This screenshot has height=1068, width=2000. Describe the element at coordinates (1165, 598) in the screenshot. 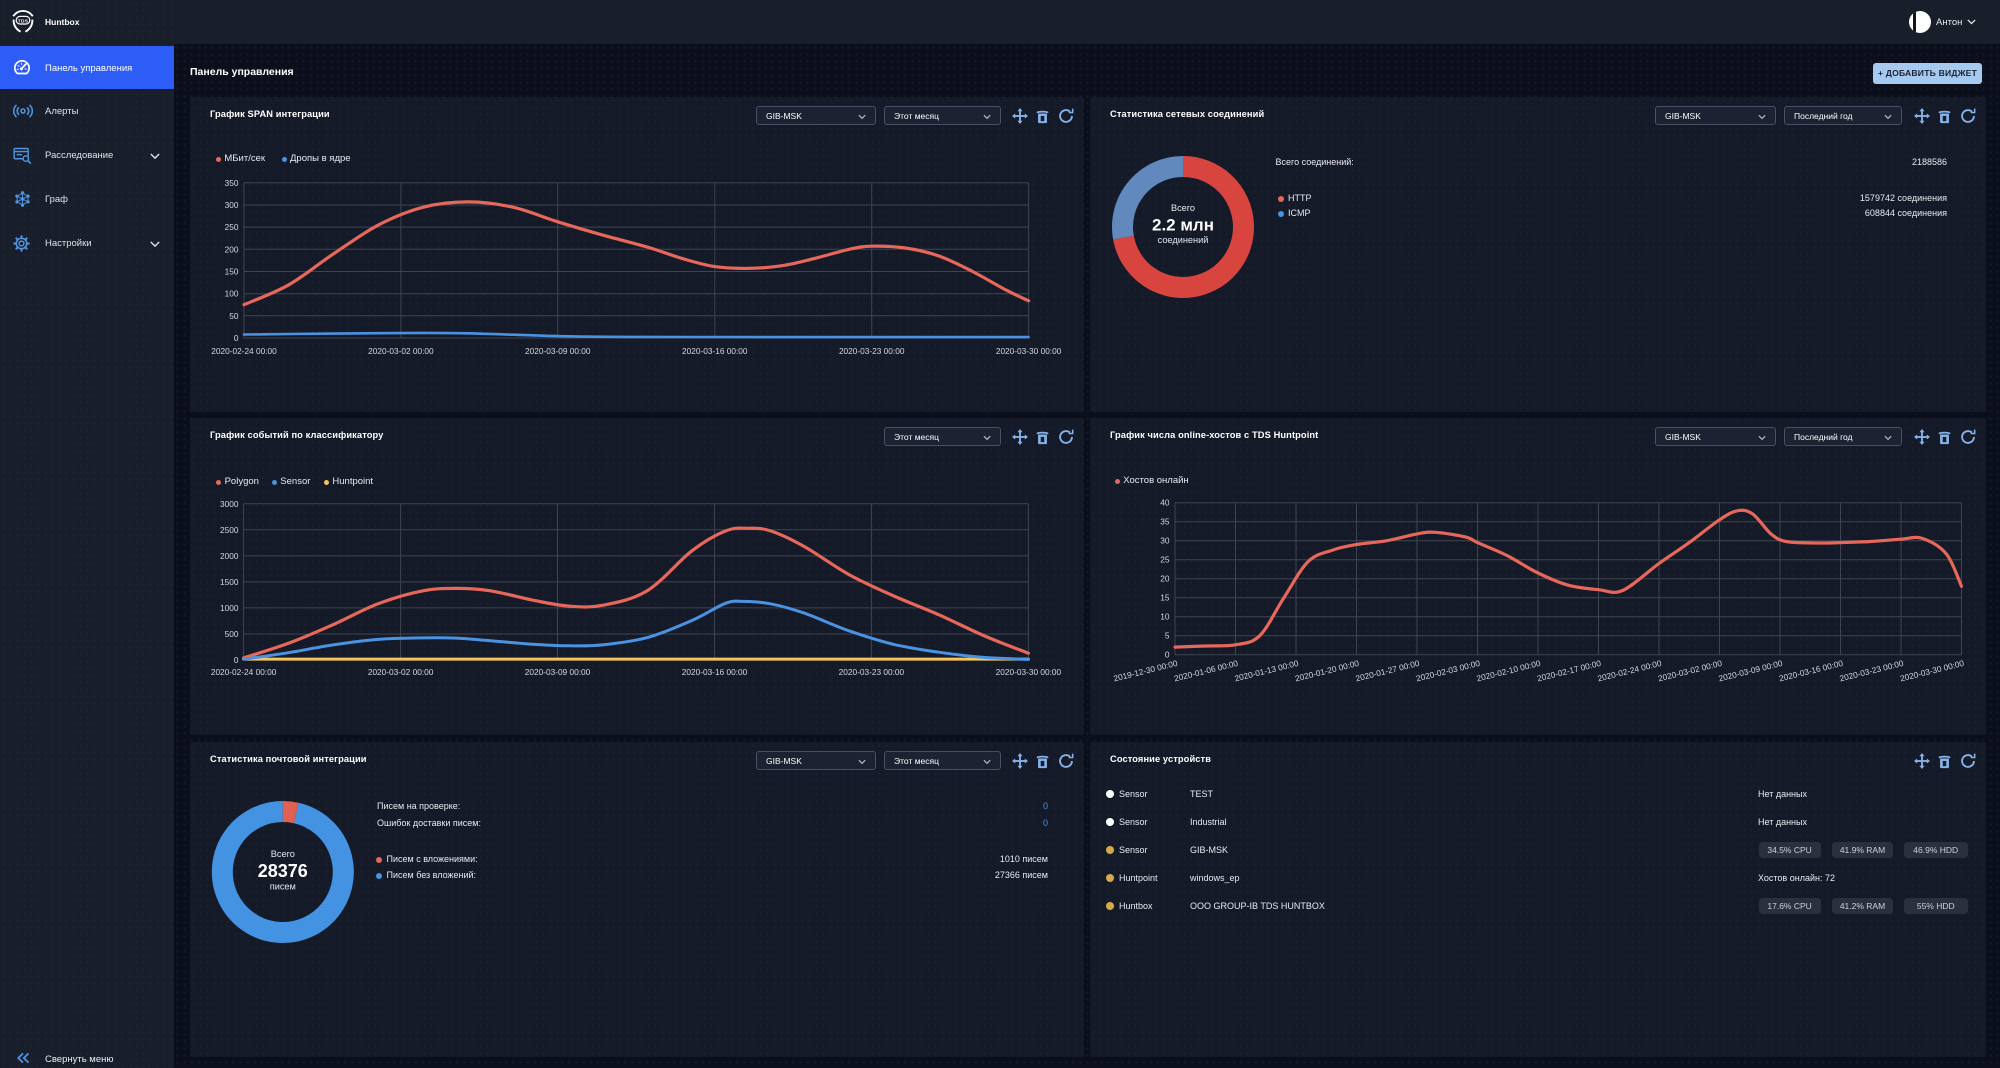

I see `svg-text: 15` at that location.